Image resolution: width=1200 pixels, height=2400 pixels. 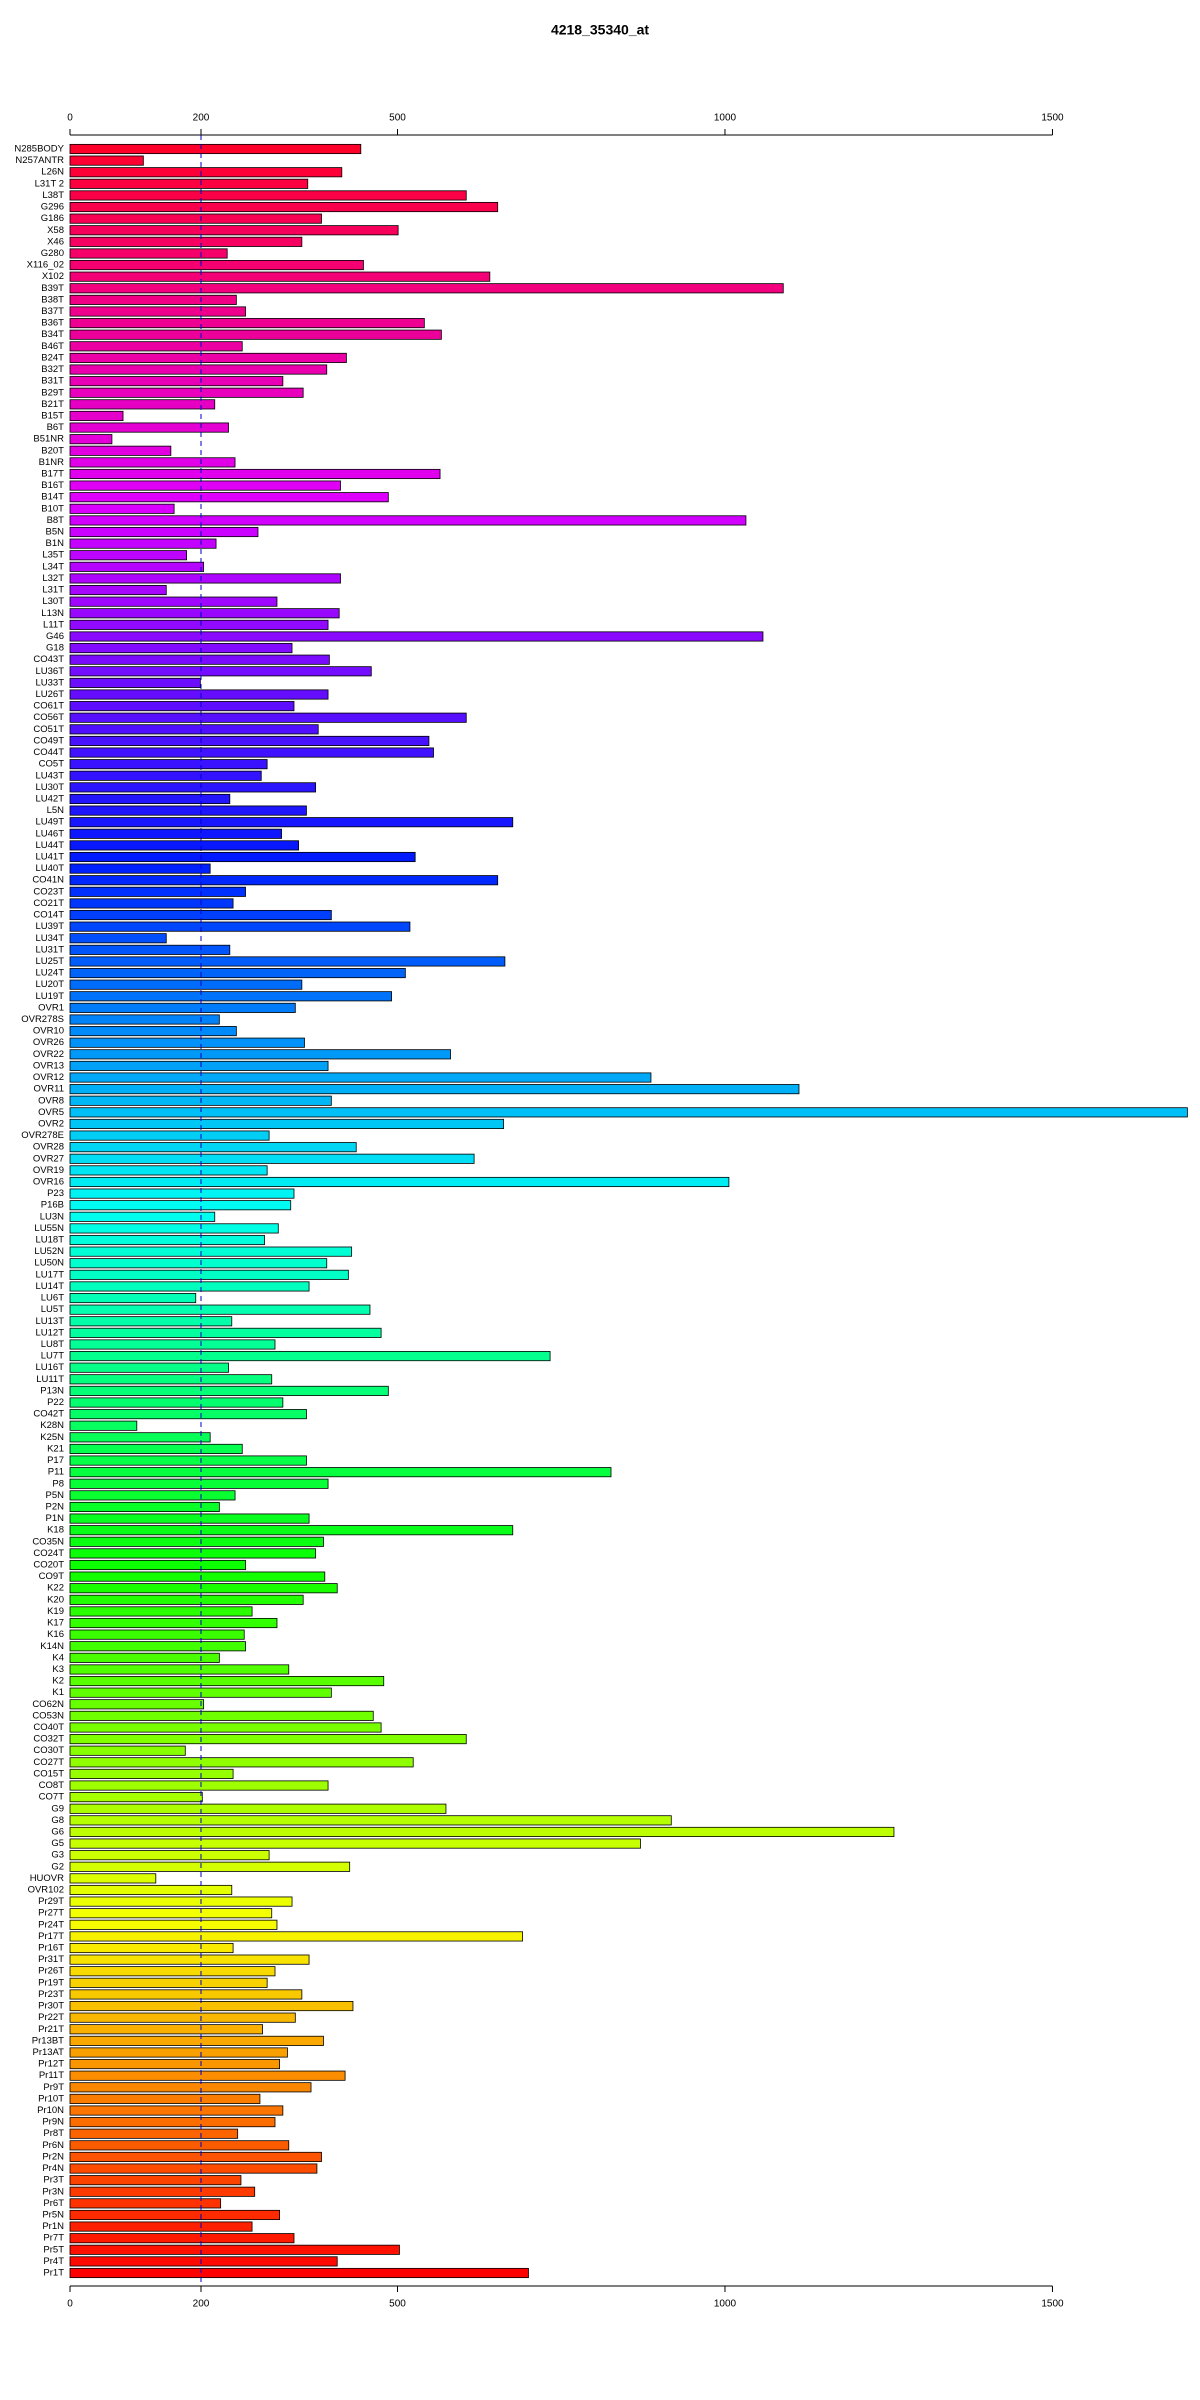 I want to click on y-tick-label: K25N, so click(x=52, y=1437).